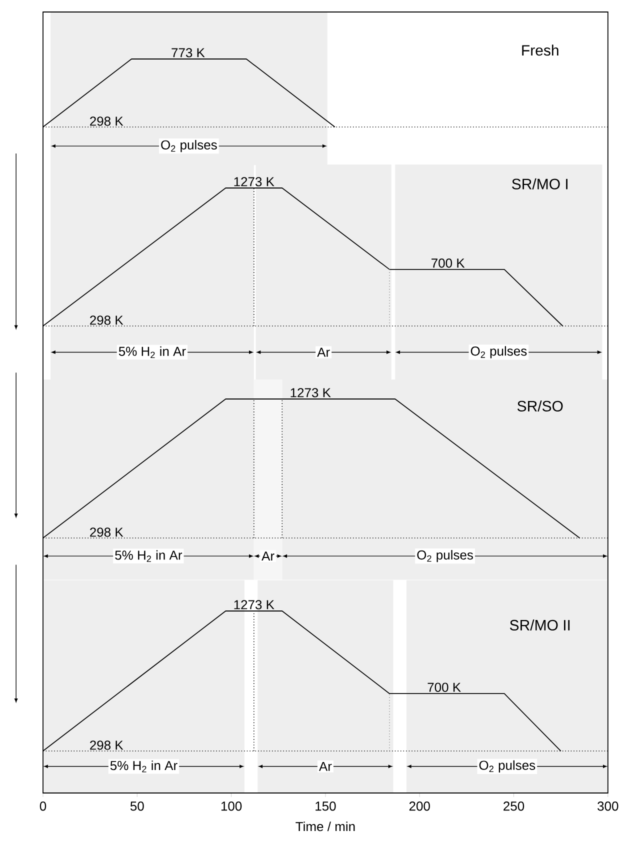 Image resolution: width=622 pixels, height=865 pixels. I want to click on x-tick-label: 250, so click(514, 806).